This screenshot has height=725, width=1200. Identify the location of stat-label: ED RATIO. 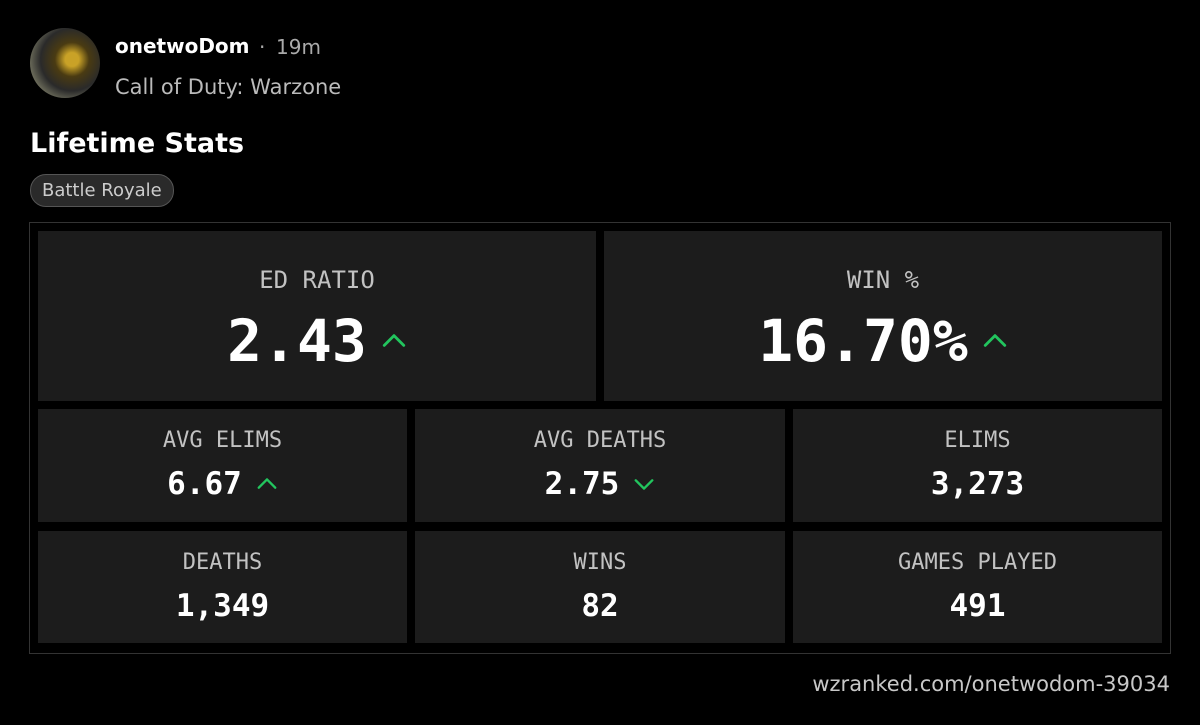
(317, 280).